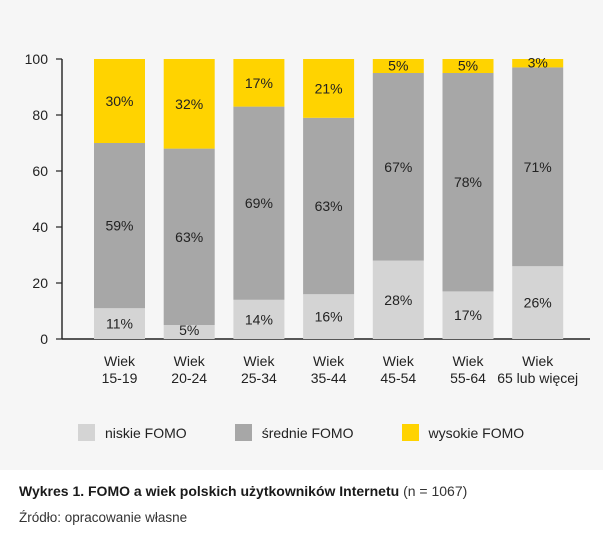 Image resolution: width=603 pixels, height=541 pixels. What do you see at coordinates (537, 378) in the screenshot?
I see `x-tick-label: 65 lub więcej` at bounding box center [537, 378].